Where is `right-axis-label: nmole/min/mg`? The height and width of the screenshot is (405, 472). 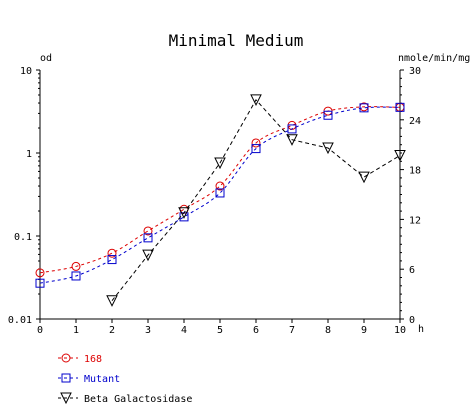 right-axis-label: nmole/min/mg is located at coordinates (434, 58).